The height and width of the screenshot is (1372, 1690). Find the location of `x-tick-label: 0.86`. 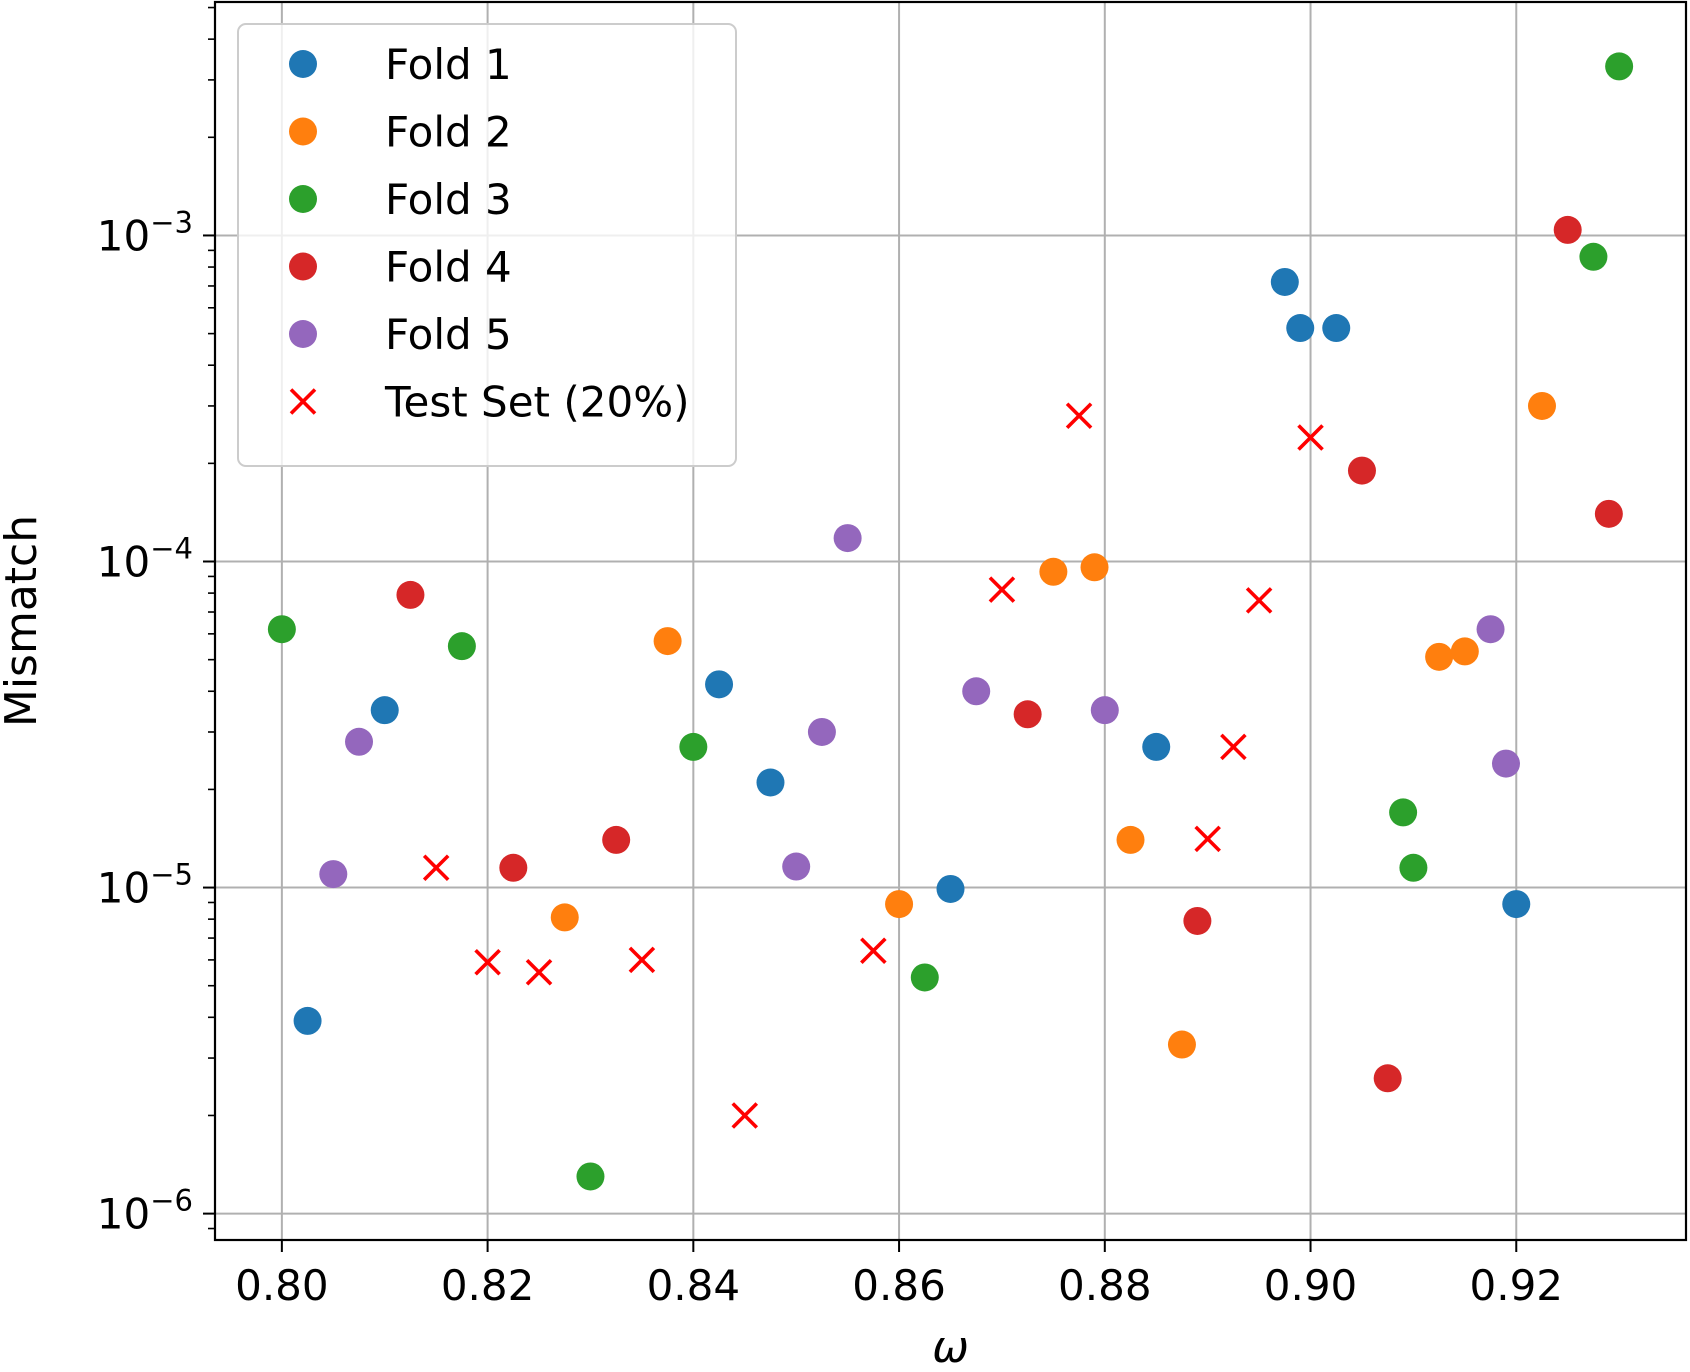

x-tick-label: 0.86 is located at coordinates (899, 1285).